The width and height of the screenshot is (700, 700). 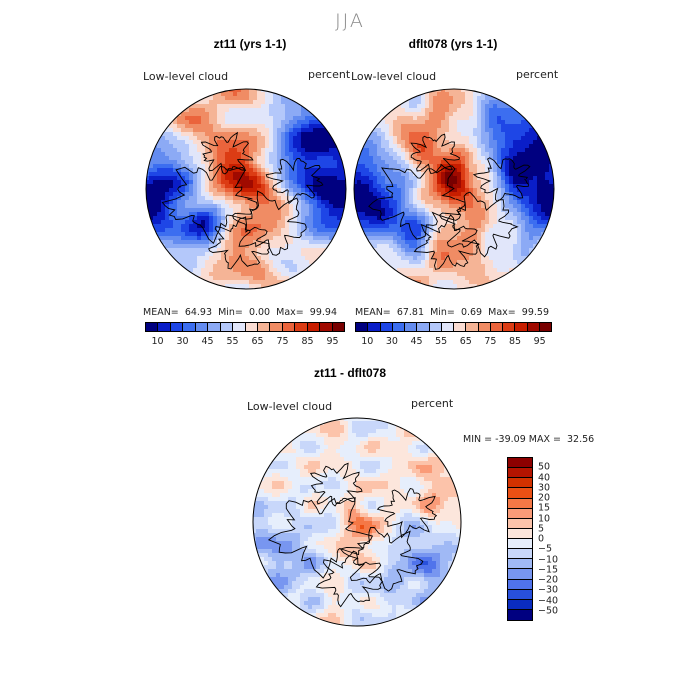 What do you see at coordinates (490, 341) in the screenshot?
I see `colorbar-tick-label: 75` at bounding box center [490, 341].